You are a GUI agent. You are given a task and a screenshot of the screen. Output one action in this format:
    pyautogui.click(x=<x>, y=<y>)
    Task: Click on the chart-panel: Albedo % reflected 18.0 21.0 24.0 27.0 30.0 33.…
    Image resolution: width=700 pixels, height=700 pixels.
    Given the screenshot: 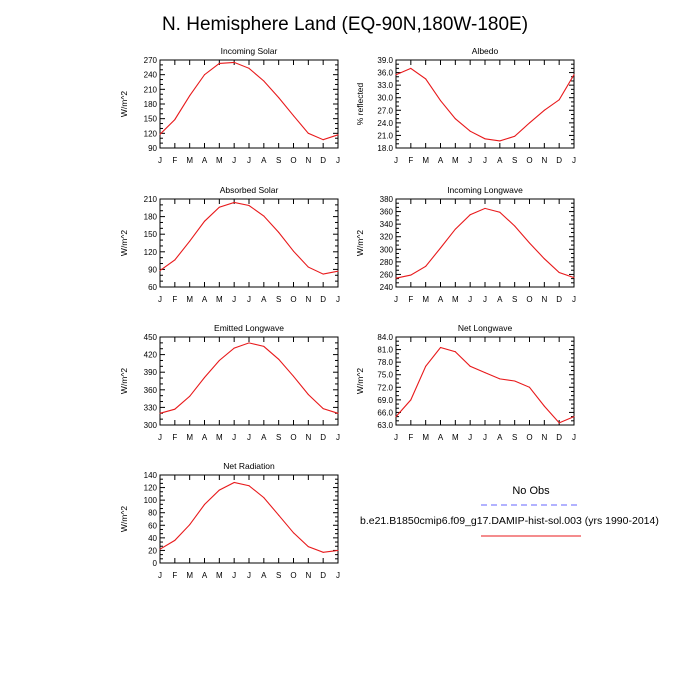 What is the action you would take?
    pyautogui.click(x=465, y=105)
    